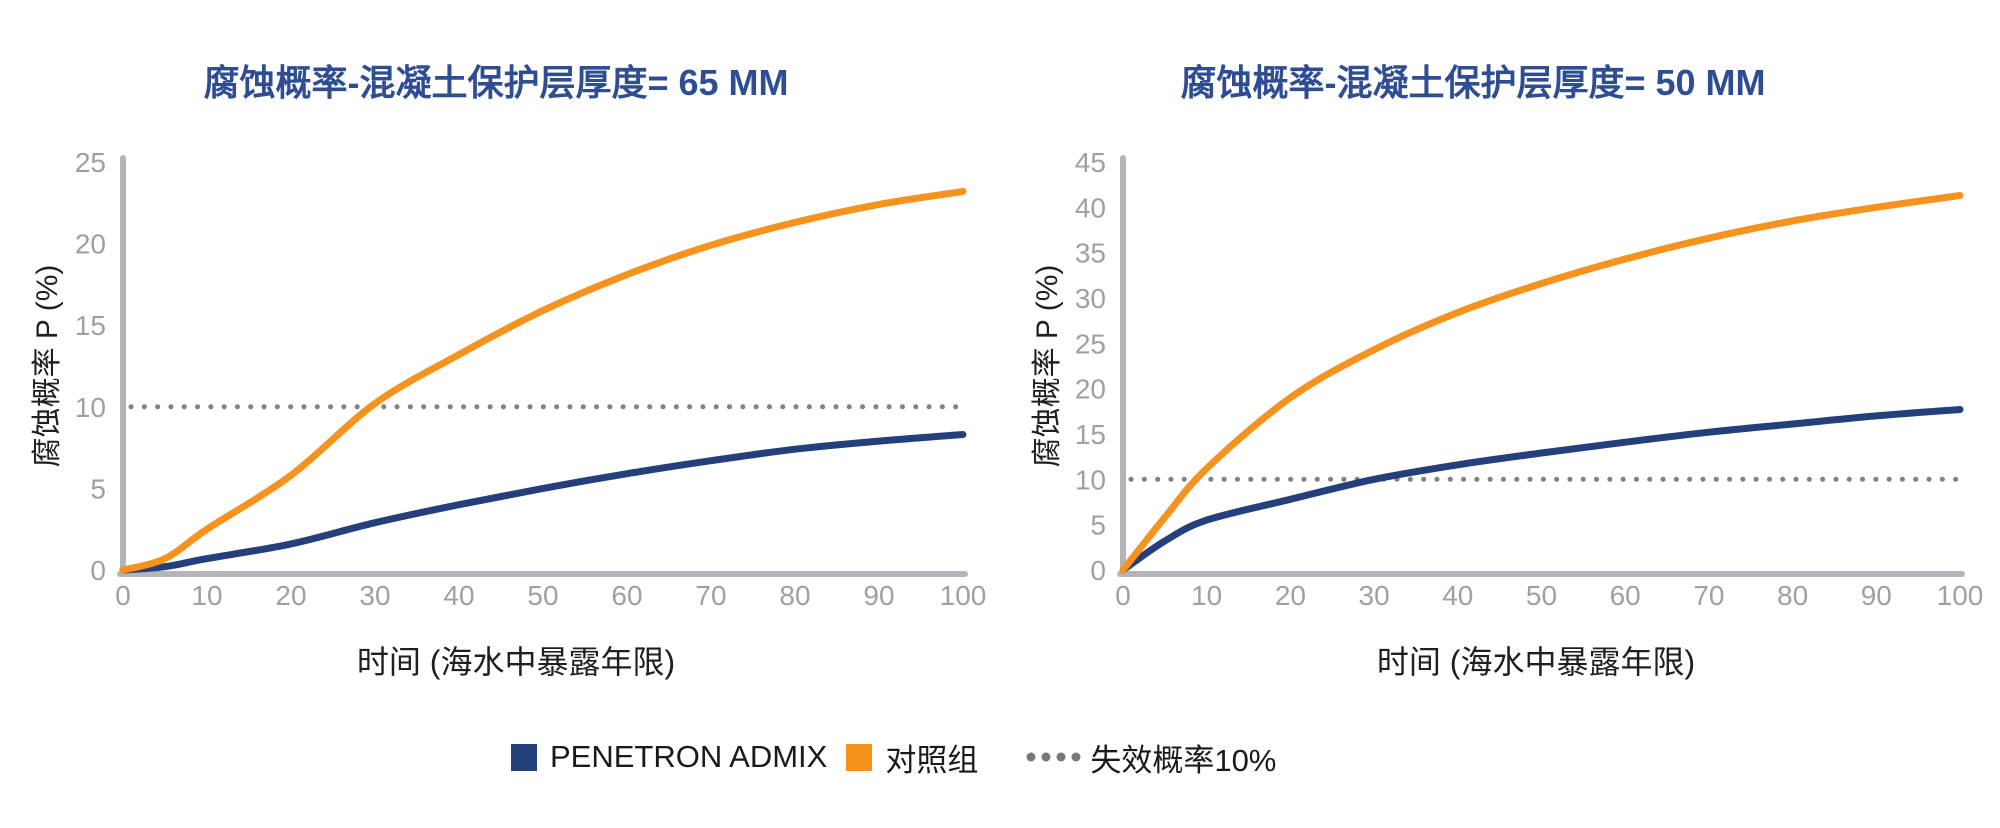 Image resolution: width=2000 pixels, height=828 pixels. I want to click on dotted-line-icon, so click(1053, 757).